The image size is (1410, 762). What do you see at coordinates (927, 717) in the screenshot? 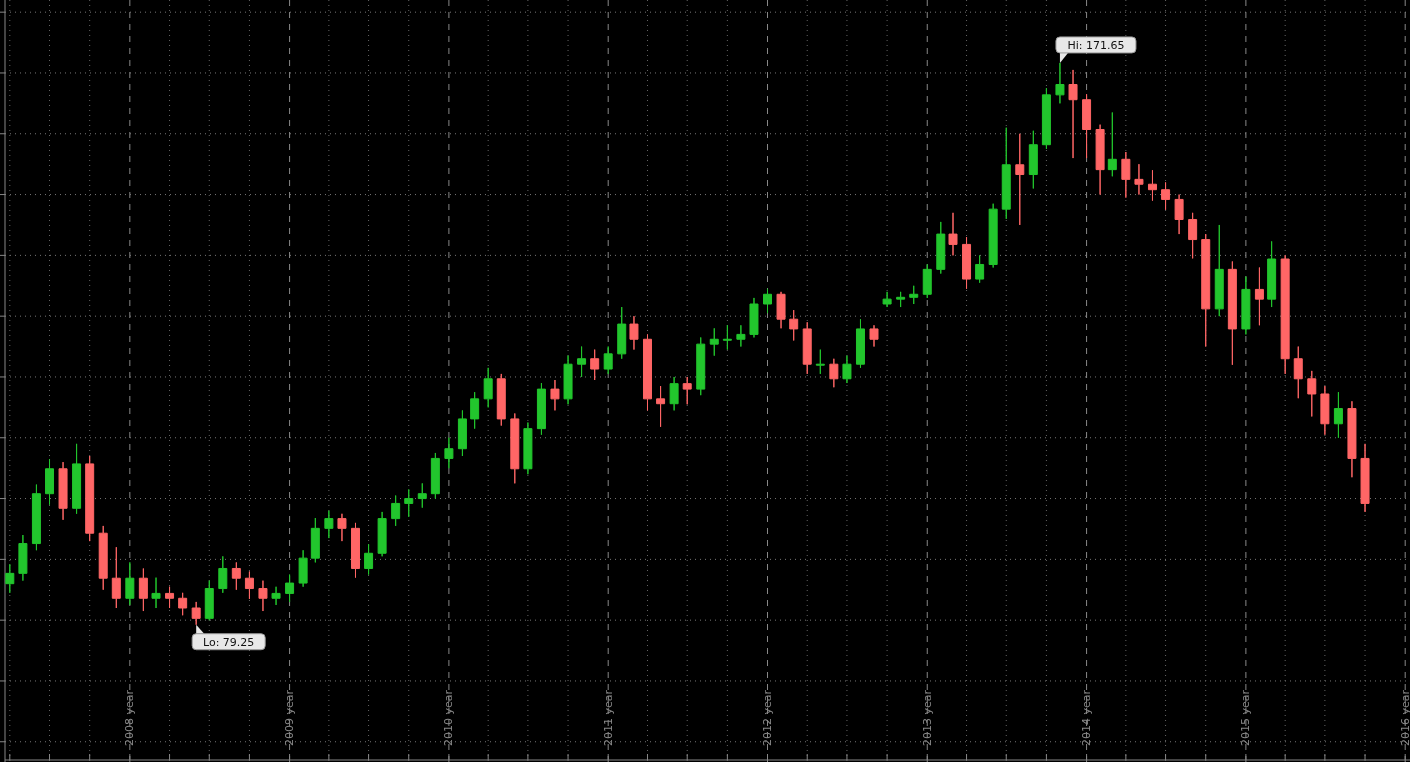
I see `x-tick-label: 2013 year` at bounding box center [927, 717].